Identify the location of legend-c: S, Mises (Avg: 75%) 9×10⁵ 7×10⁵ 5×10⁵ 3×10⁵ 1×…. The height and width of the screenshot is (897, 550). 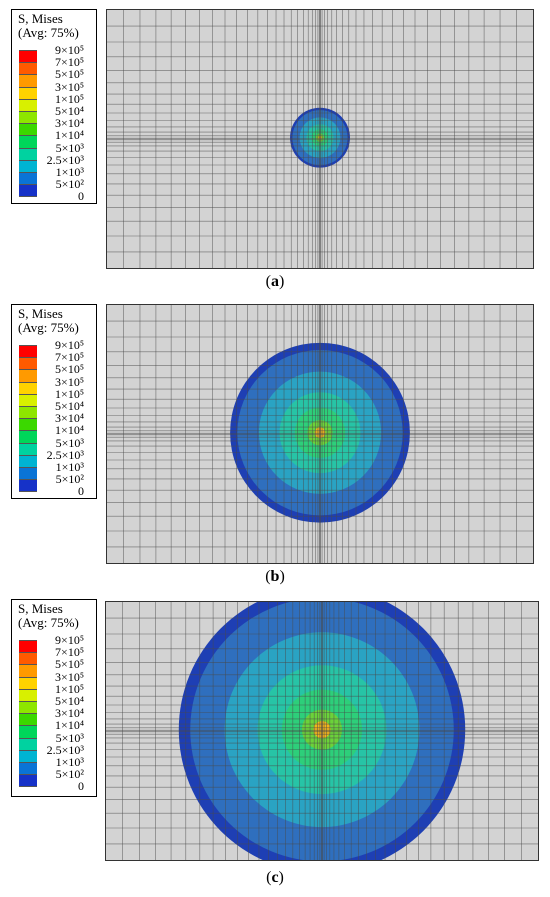
(54, 698).